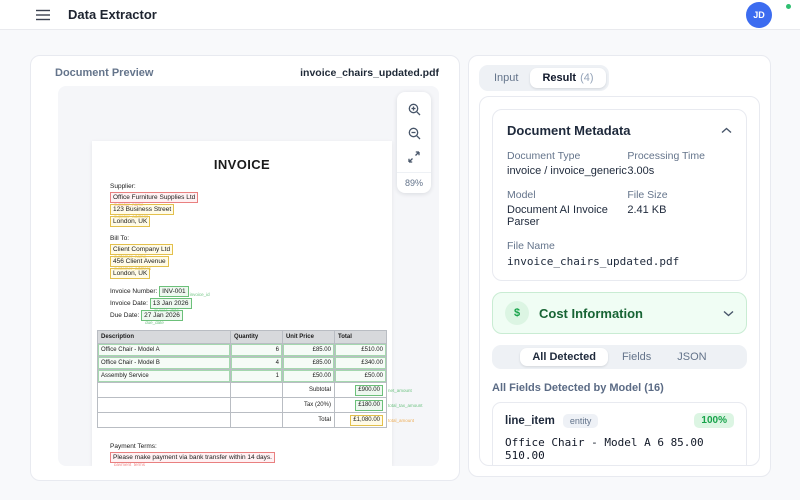 This screenshot has width=800, height=500. What do you see at coordinates (728, 313) in the screenshot?
I see `chevron-down-icon` at bounding box center [728, 313].